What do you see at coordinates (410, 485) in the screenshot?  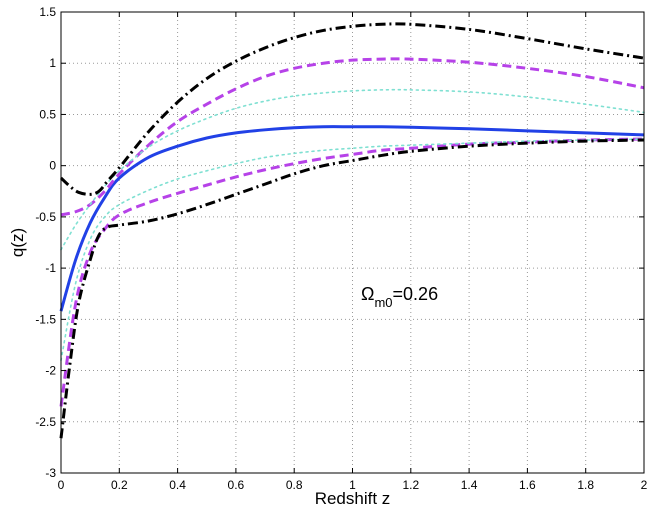 I see `x-tick-label: 1.2` at bounding box center [410, 485].